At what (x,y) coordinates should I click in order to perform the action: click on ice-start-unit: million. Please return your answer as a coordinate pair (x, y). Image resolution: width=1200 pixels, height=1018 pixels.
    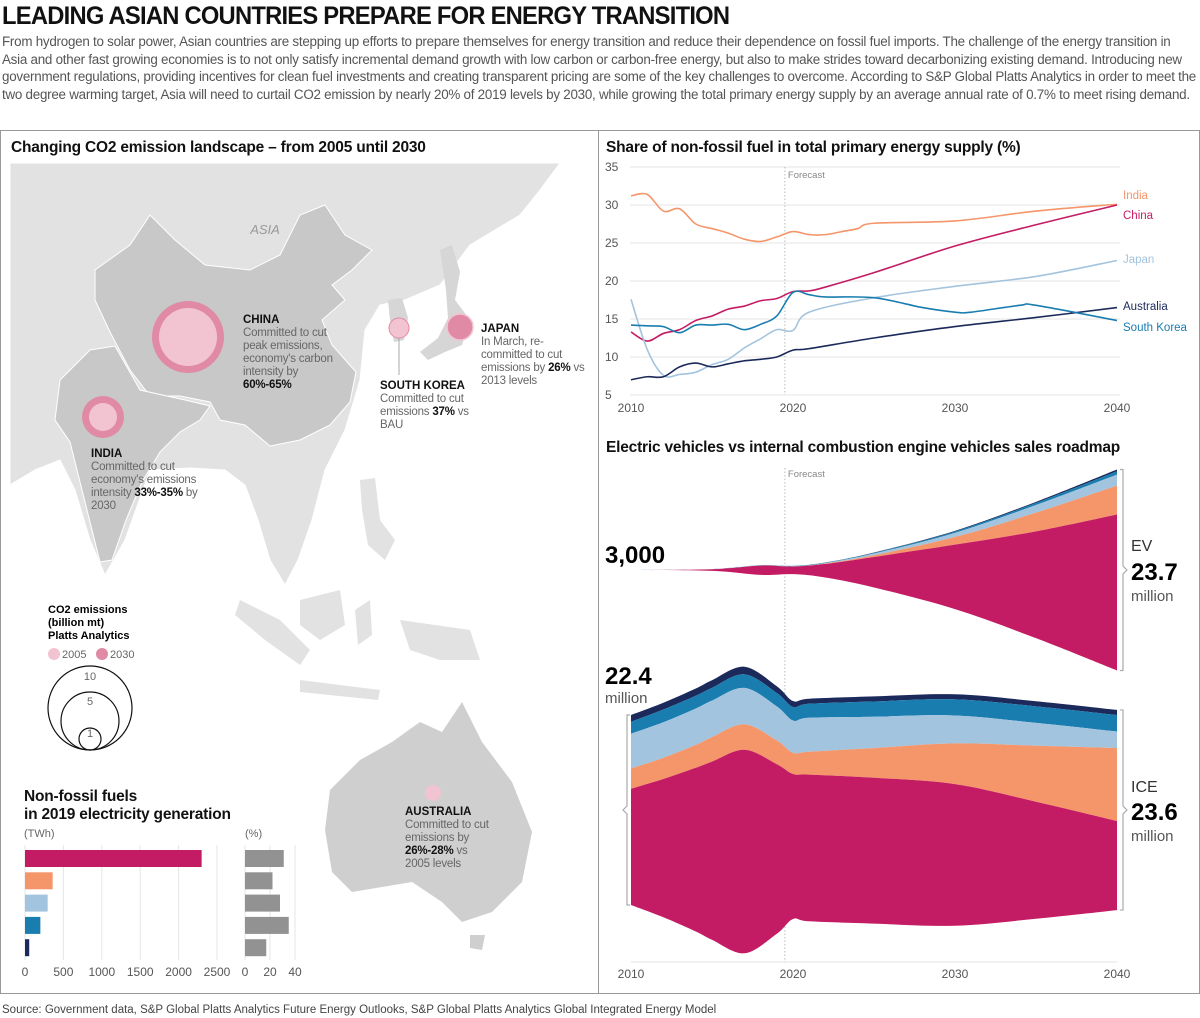
    Looking at the image, I should click on (626, 698).